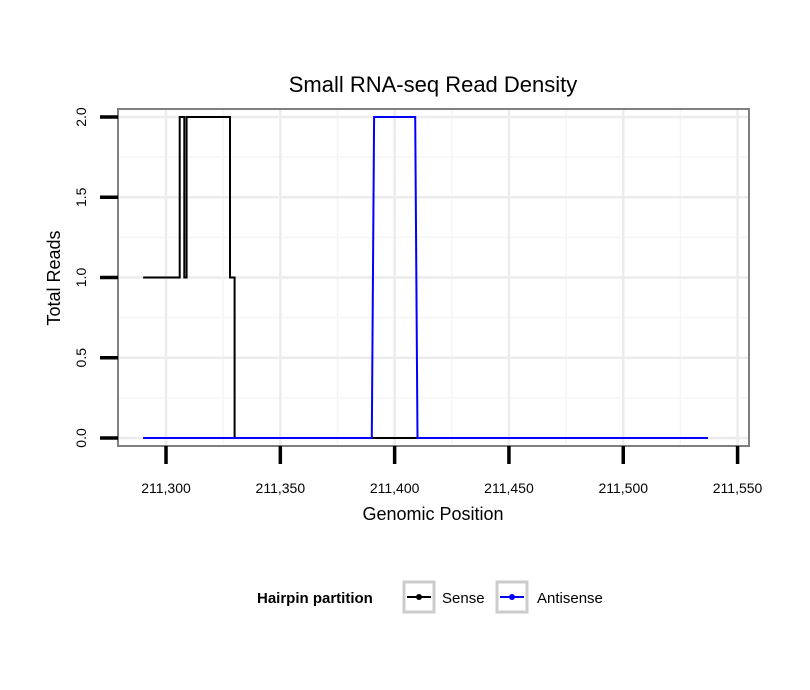  What do you see at coordinates (419, 597) in the screenshot?
I see `legend-key-sense-dot` at bounding box center [419, 597].